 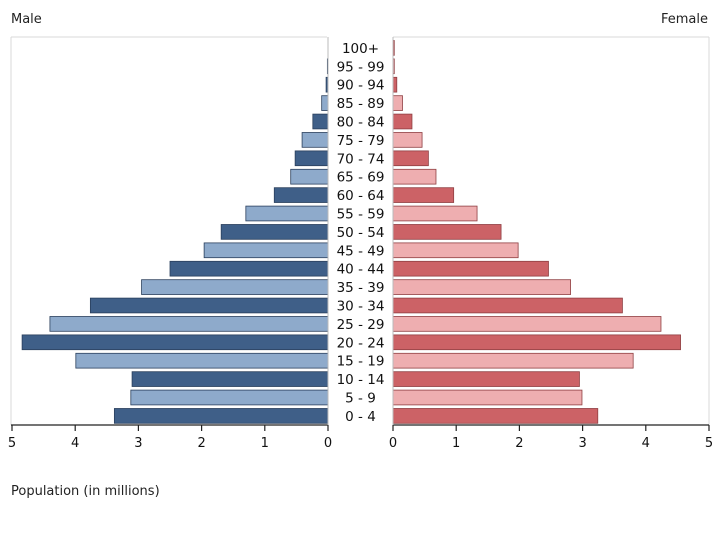 What do you see at coordinates (361, 380) in the screenshot?
I see `age-group-label: 10 - 14` at bounding box center [361, 380].